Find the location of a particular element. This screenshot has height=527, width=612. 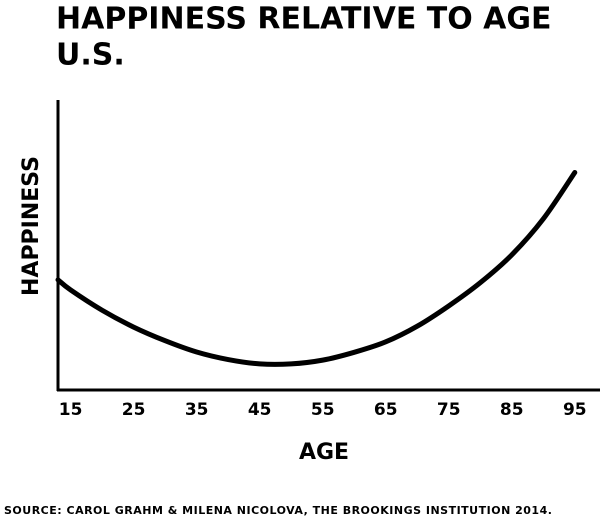

x-tick-label: 75 is located at coordinates (449, 410).